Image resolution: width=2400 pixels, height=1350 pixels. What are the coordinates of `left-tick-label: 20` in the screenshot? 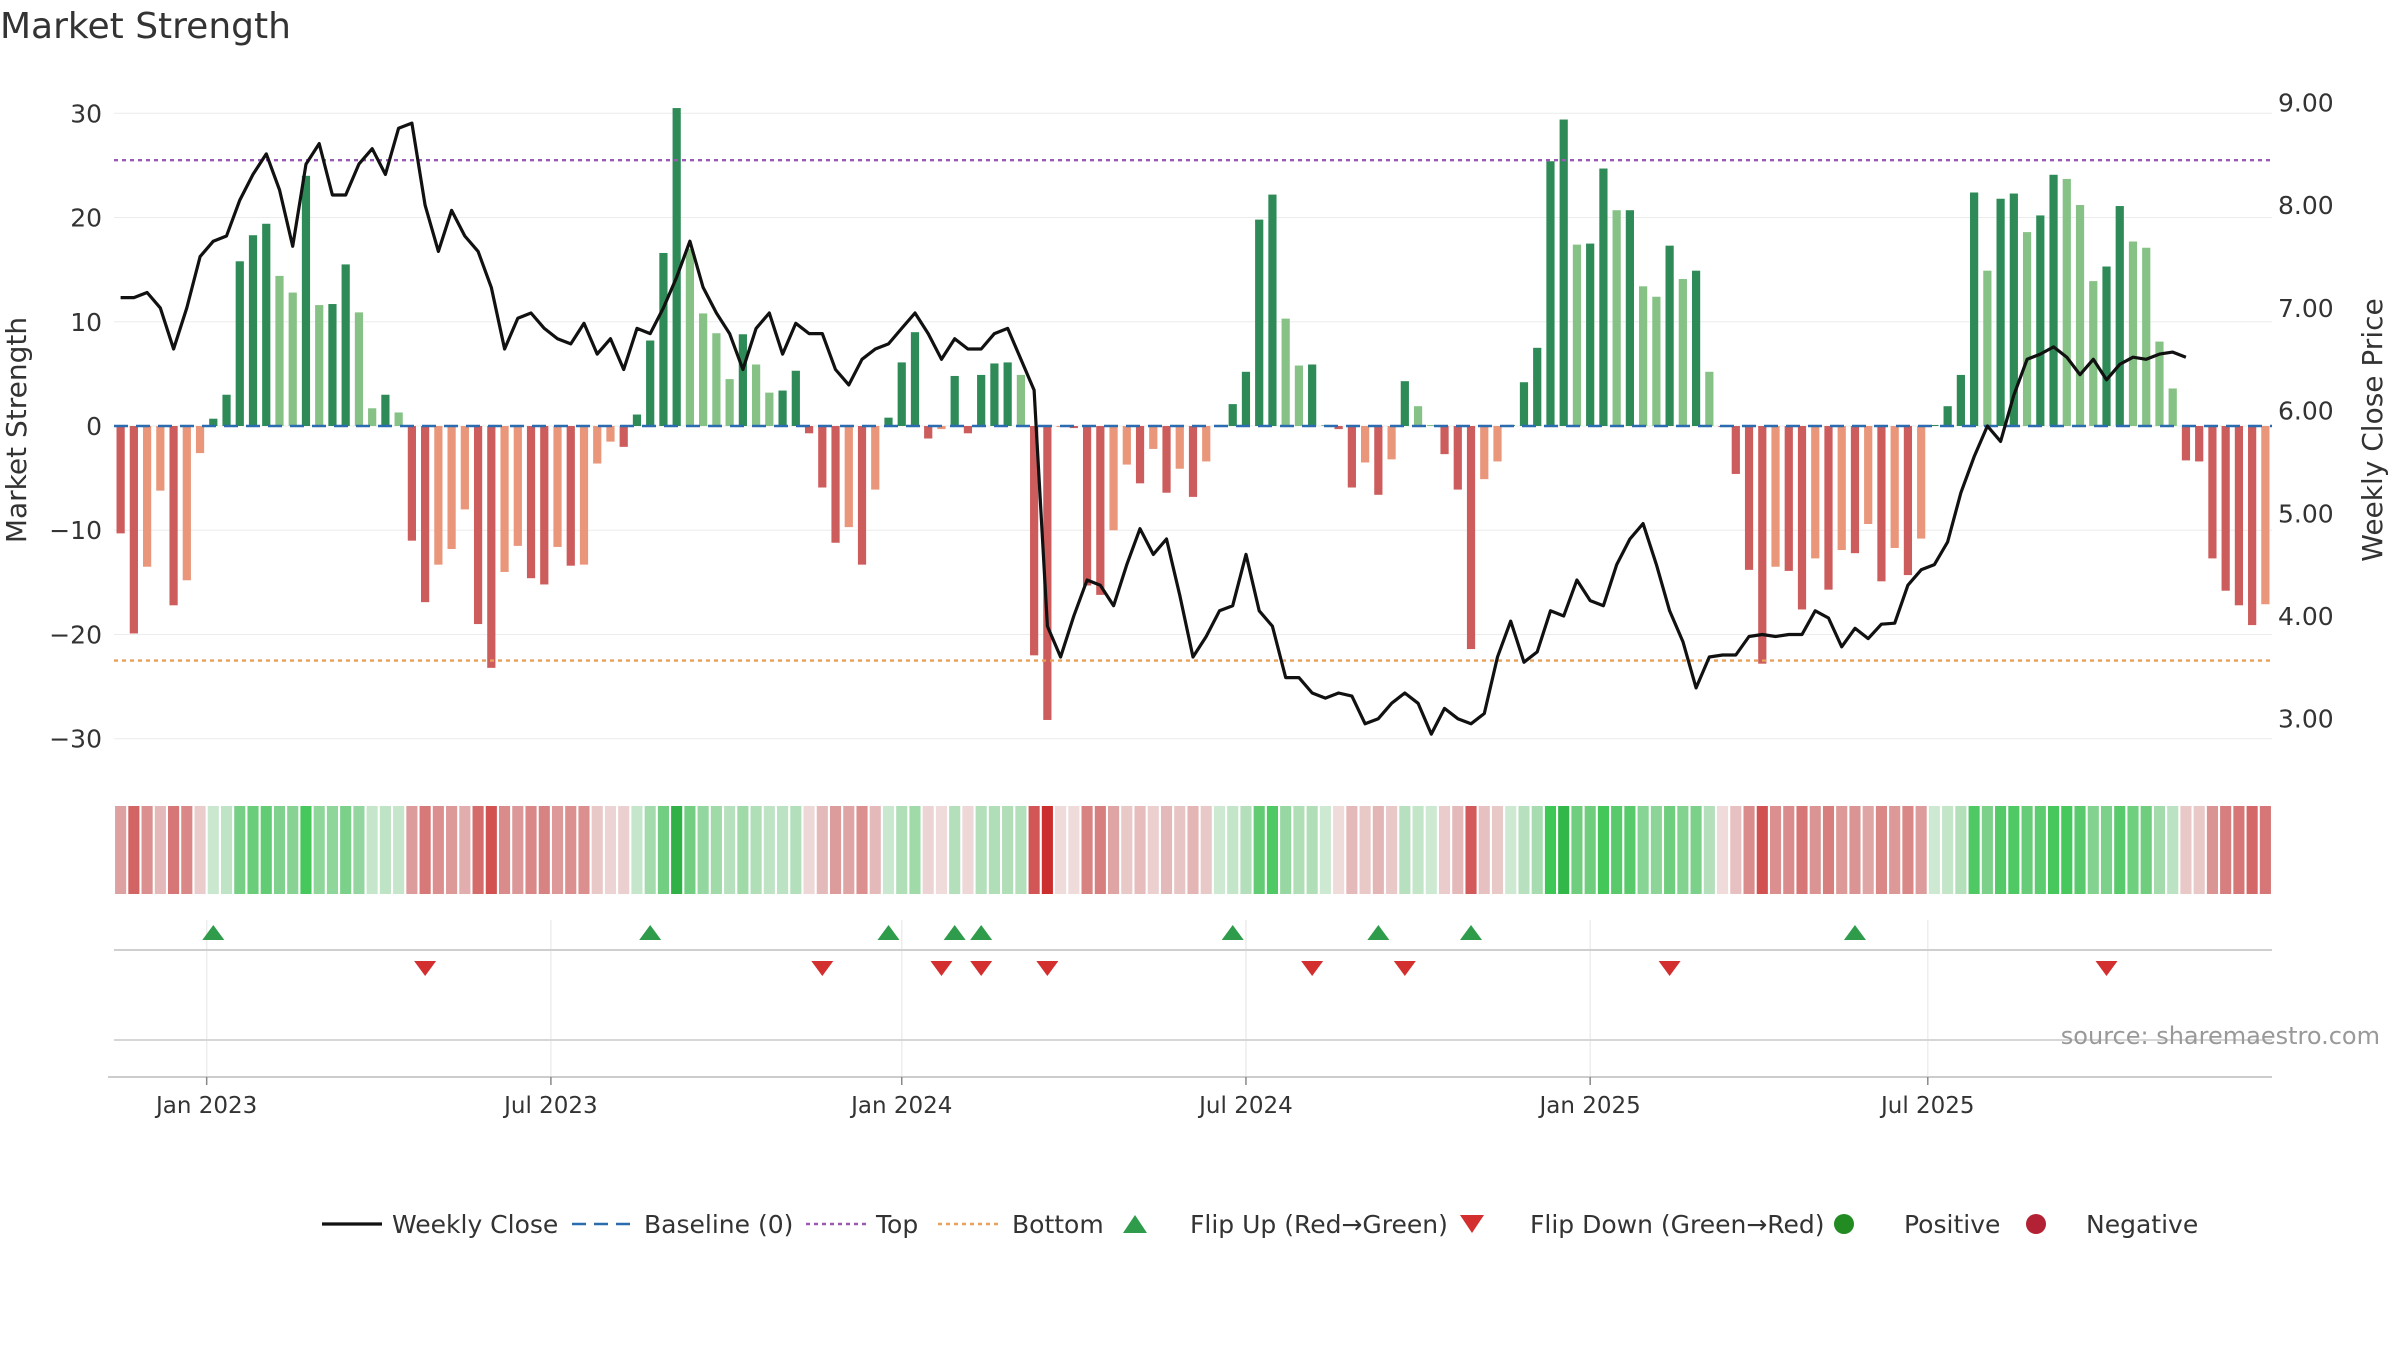 It's located at (86, 218).